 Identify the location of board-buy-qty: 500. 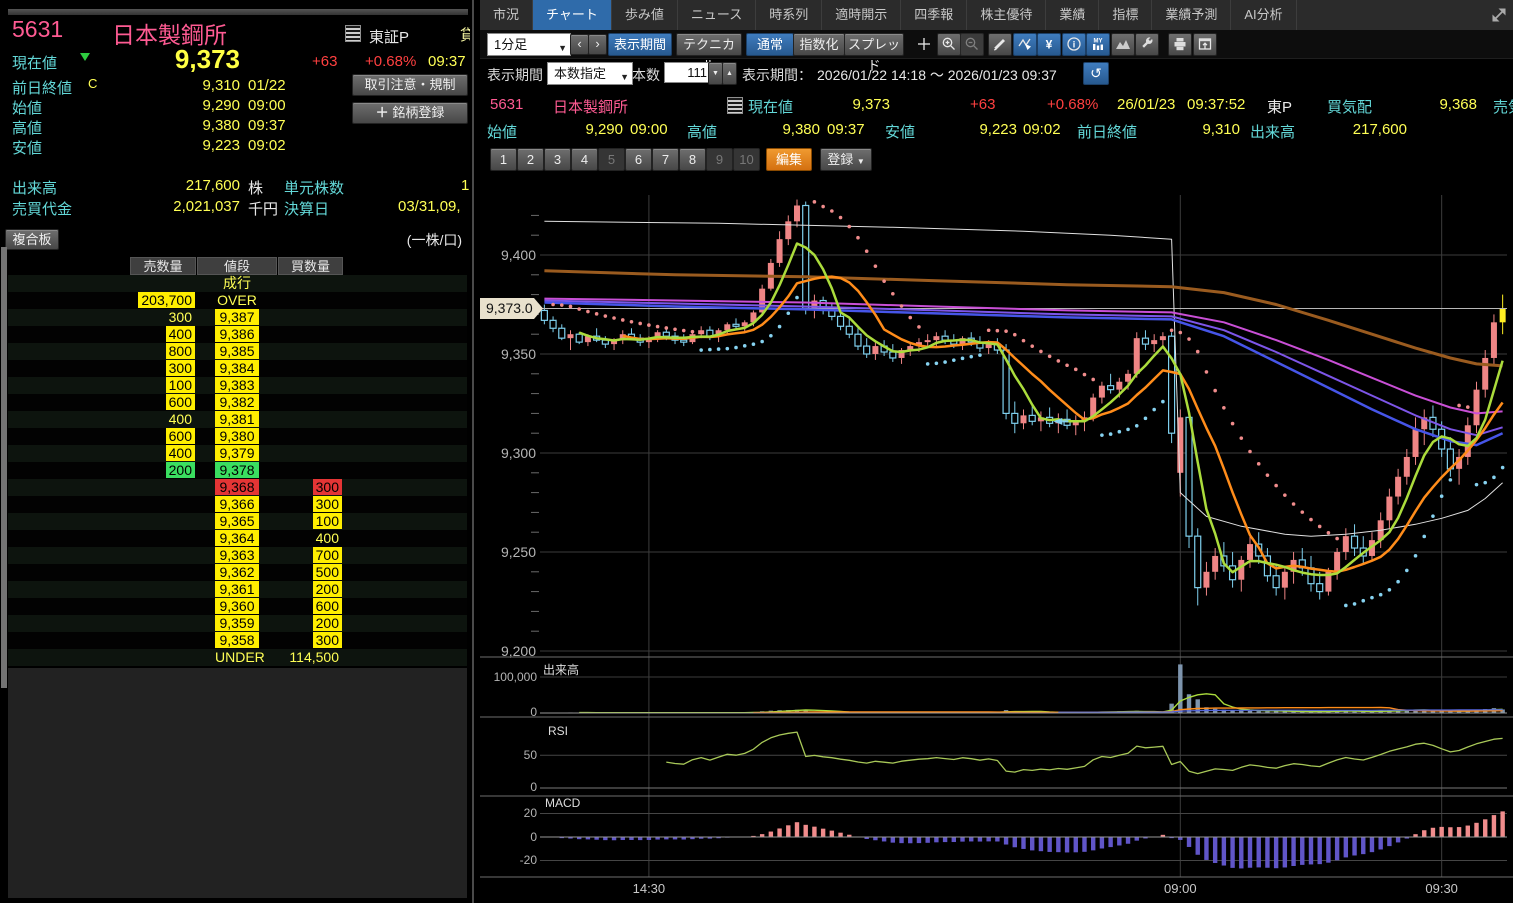
(327, 572).